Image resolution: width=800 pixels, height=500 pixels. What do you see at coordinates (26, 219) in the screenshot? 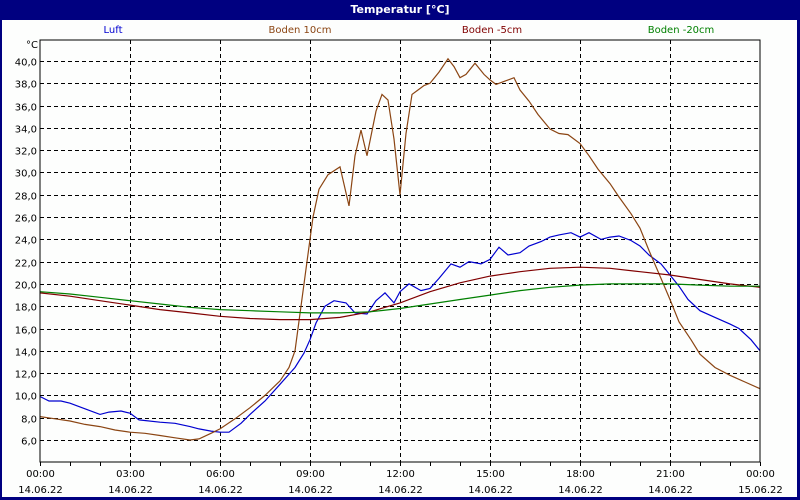
I see `y-tick-label: 26,0` at bounding box center [26, 219].